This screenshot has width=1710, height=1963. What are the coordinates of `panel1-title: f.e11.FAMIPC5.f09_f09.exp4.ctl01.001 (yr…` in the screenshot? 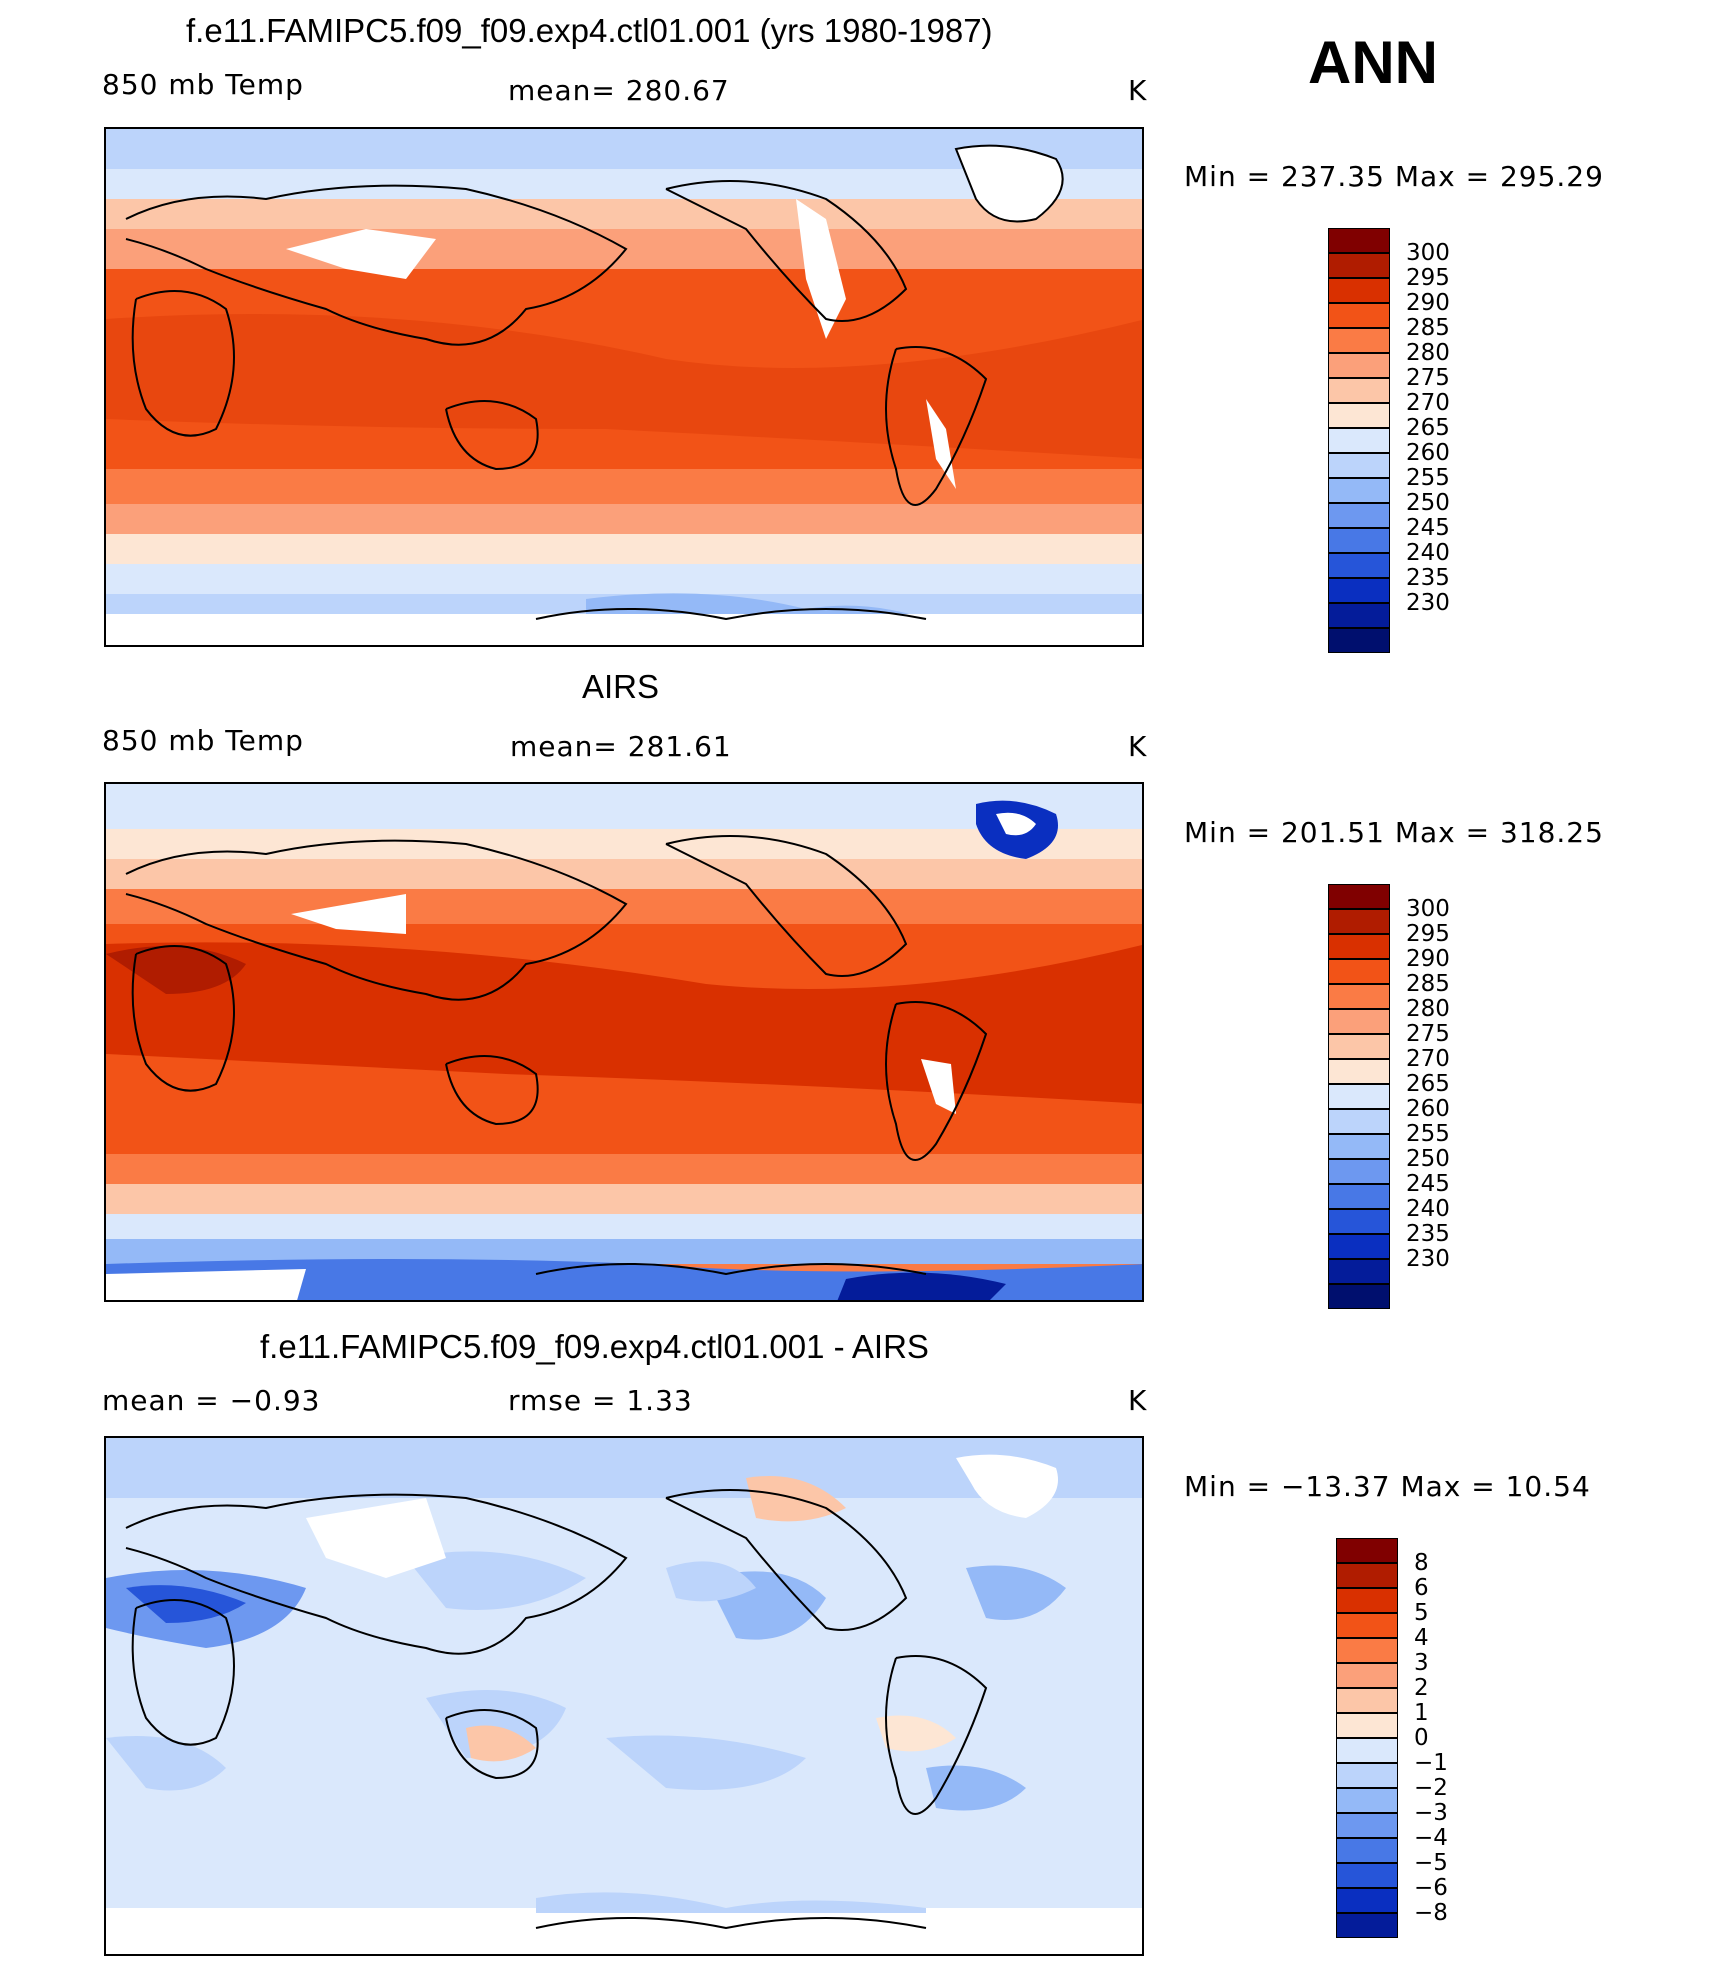 It's located at (589, 30).